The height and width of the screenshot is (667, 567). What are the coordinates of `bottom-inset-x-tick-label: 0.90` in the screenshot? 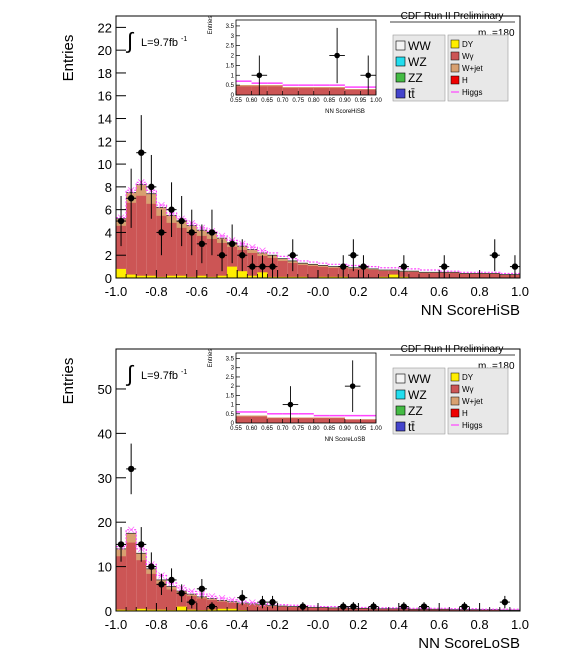 It's located at (345, 429).